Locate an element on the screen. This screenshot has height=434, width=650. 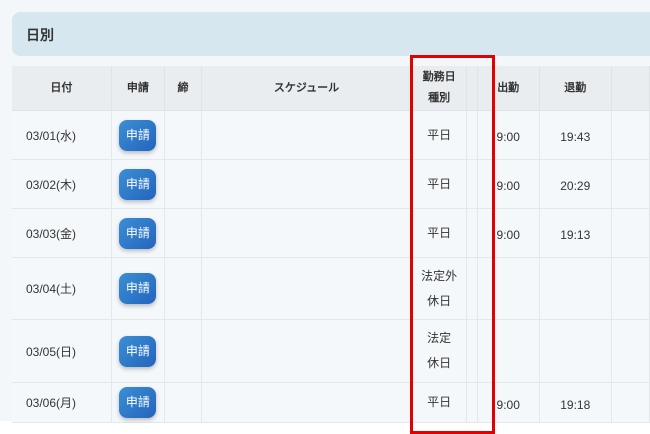
cell-date: 03/01(水) is located at coordinates (62, 135).